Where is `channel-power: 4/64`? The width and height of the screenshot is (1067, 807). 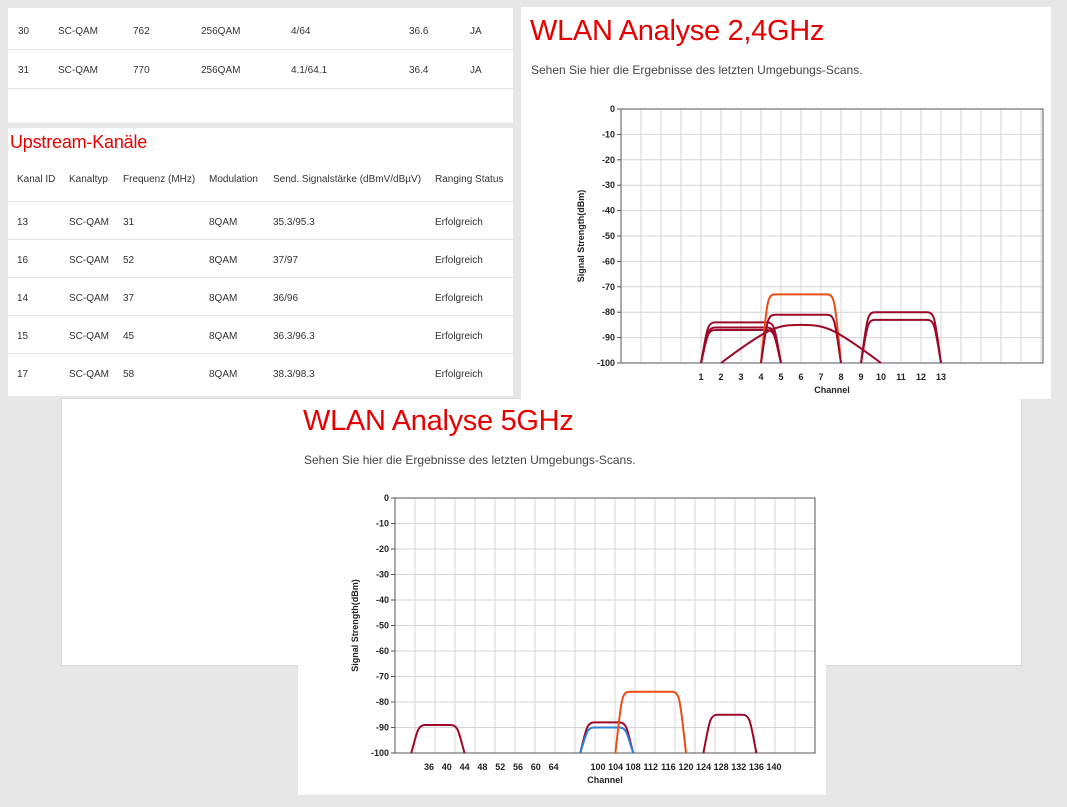 channel-power: 4/64 is located at coordinates (301, 31).